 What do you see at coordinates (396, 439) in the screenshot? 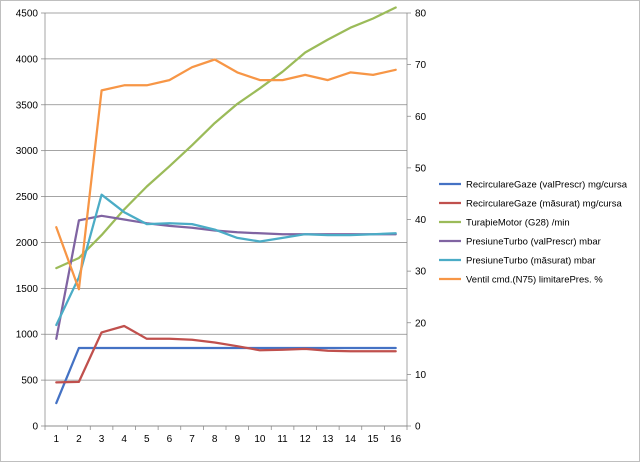
I see `x-tick-label: 16` at bounding box center [396, 439].